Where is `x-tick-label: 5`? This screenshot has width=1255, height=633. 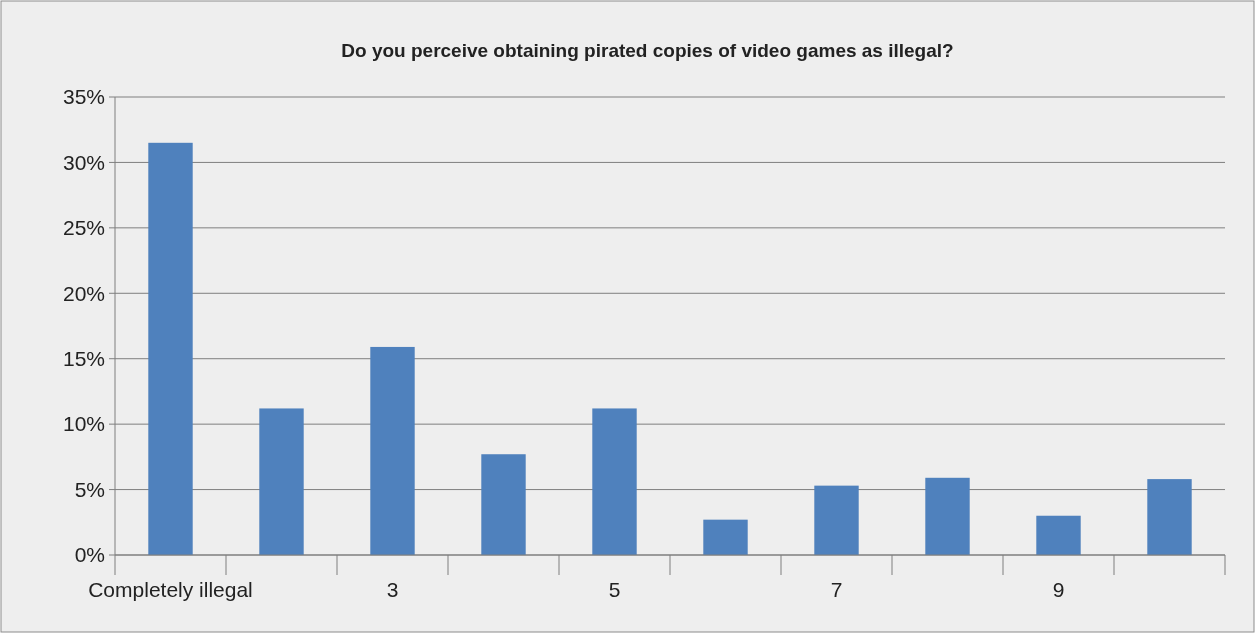
x-tick-label: 5 is located at coordinates (614, 589).